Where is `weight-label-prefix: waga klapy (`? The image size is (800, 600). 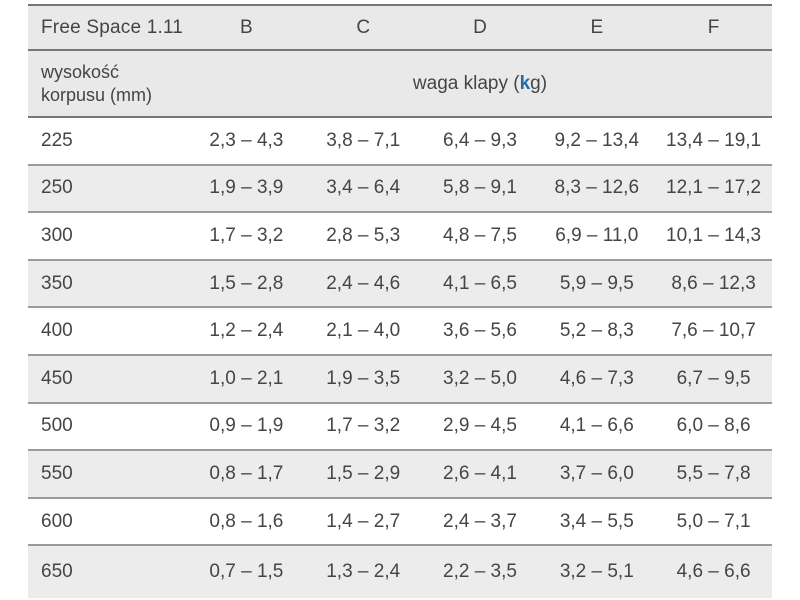
weight-label-prefix: waga klapy ( is located at coordinates (466, 83).